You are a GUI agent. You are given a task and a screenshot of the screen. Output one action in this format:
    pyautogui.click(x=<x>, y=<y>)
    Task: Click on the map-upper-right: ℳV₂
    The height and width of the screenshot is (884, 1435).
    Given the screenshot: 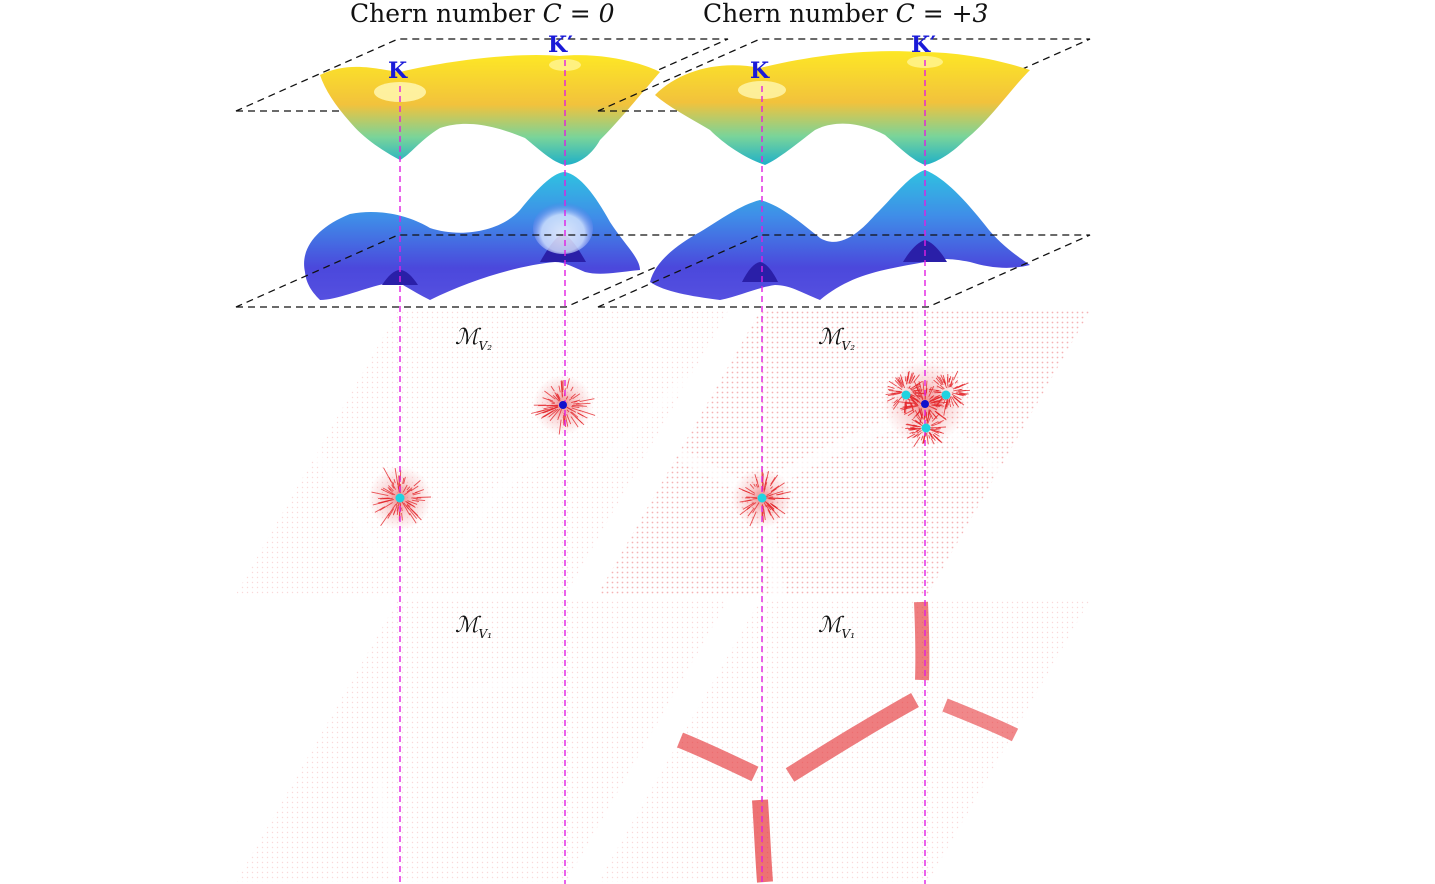 What is the action you would take?
    pyautogui.click(x=844, y=452)
    